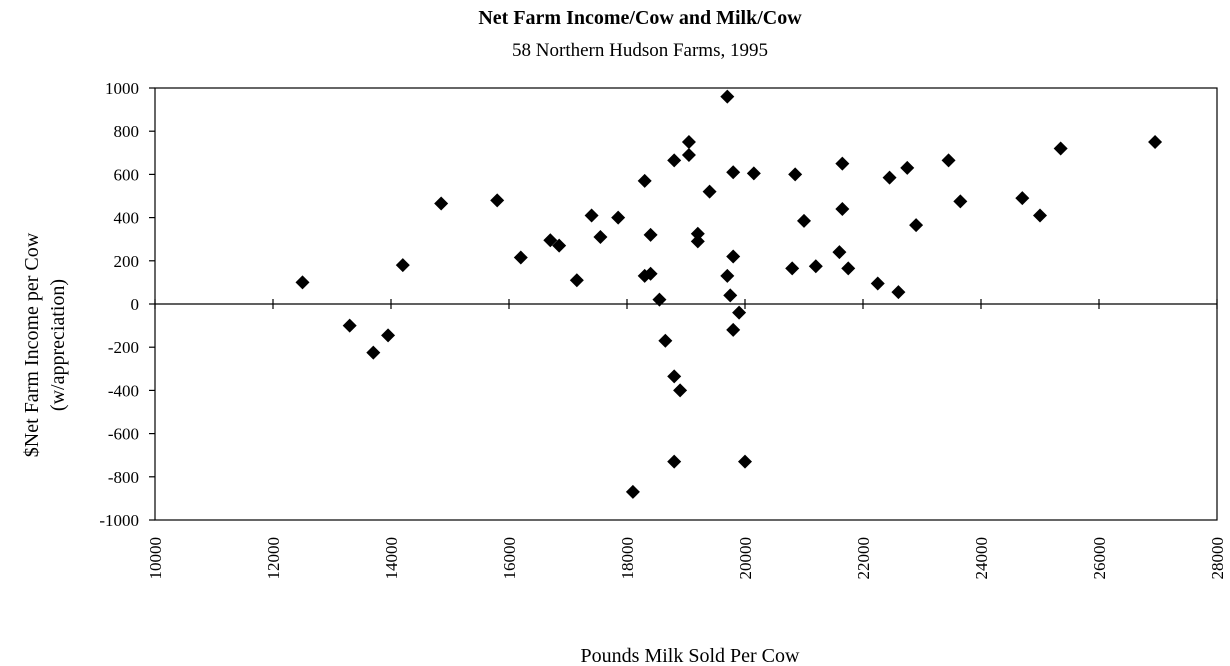 This screenshot has width=1230, height=666. What do you see at coordinates (32, 344) in the screenshot?
I see `y-axis-label-line1: $Net Farm Income per Cow` at bounding box center [32, 344].